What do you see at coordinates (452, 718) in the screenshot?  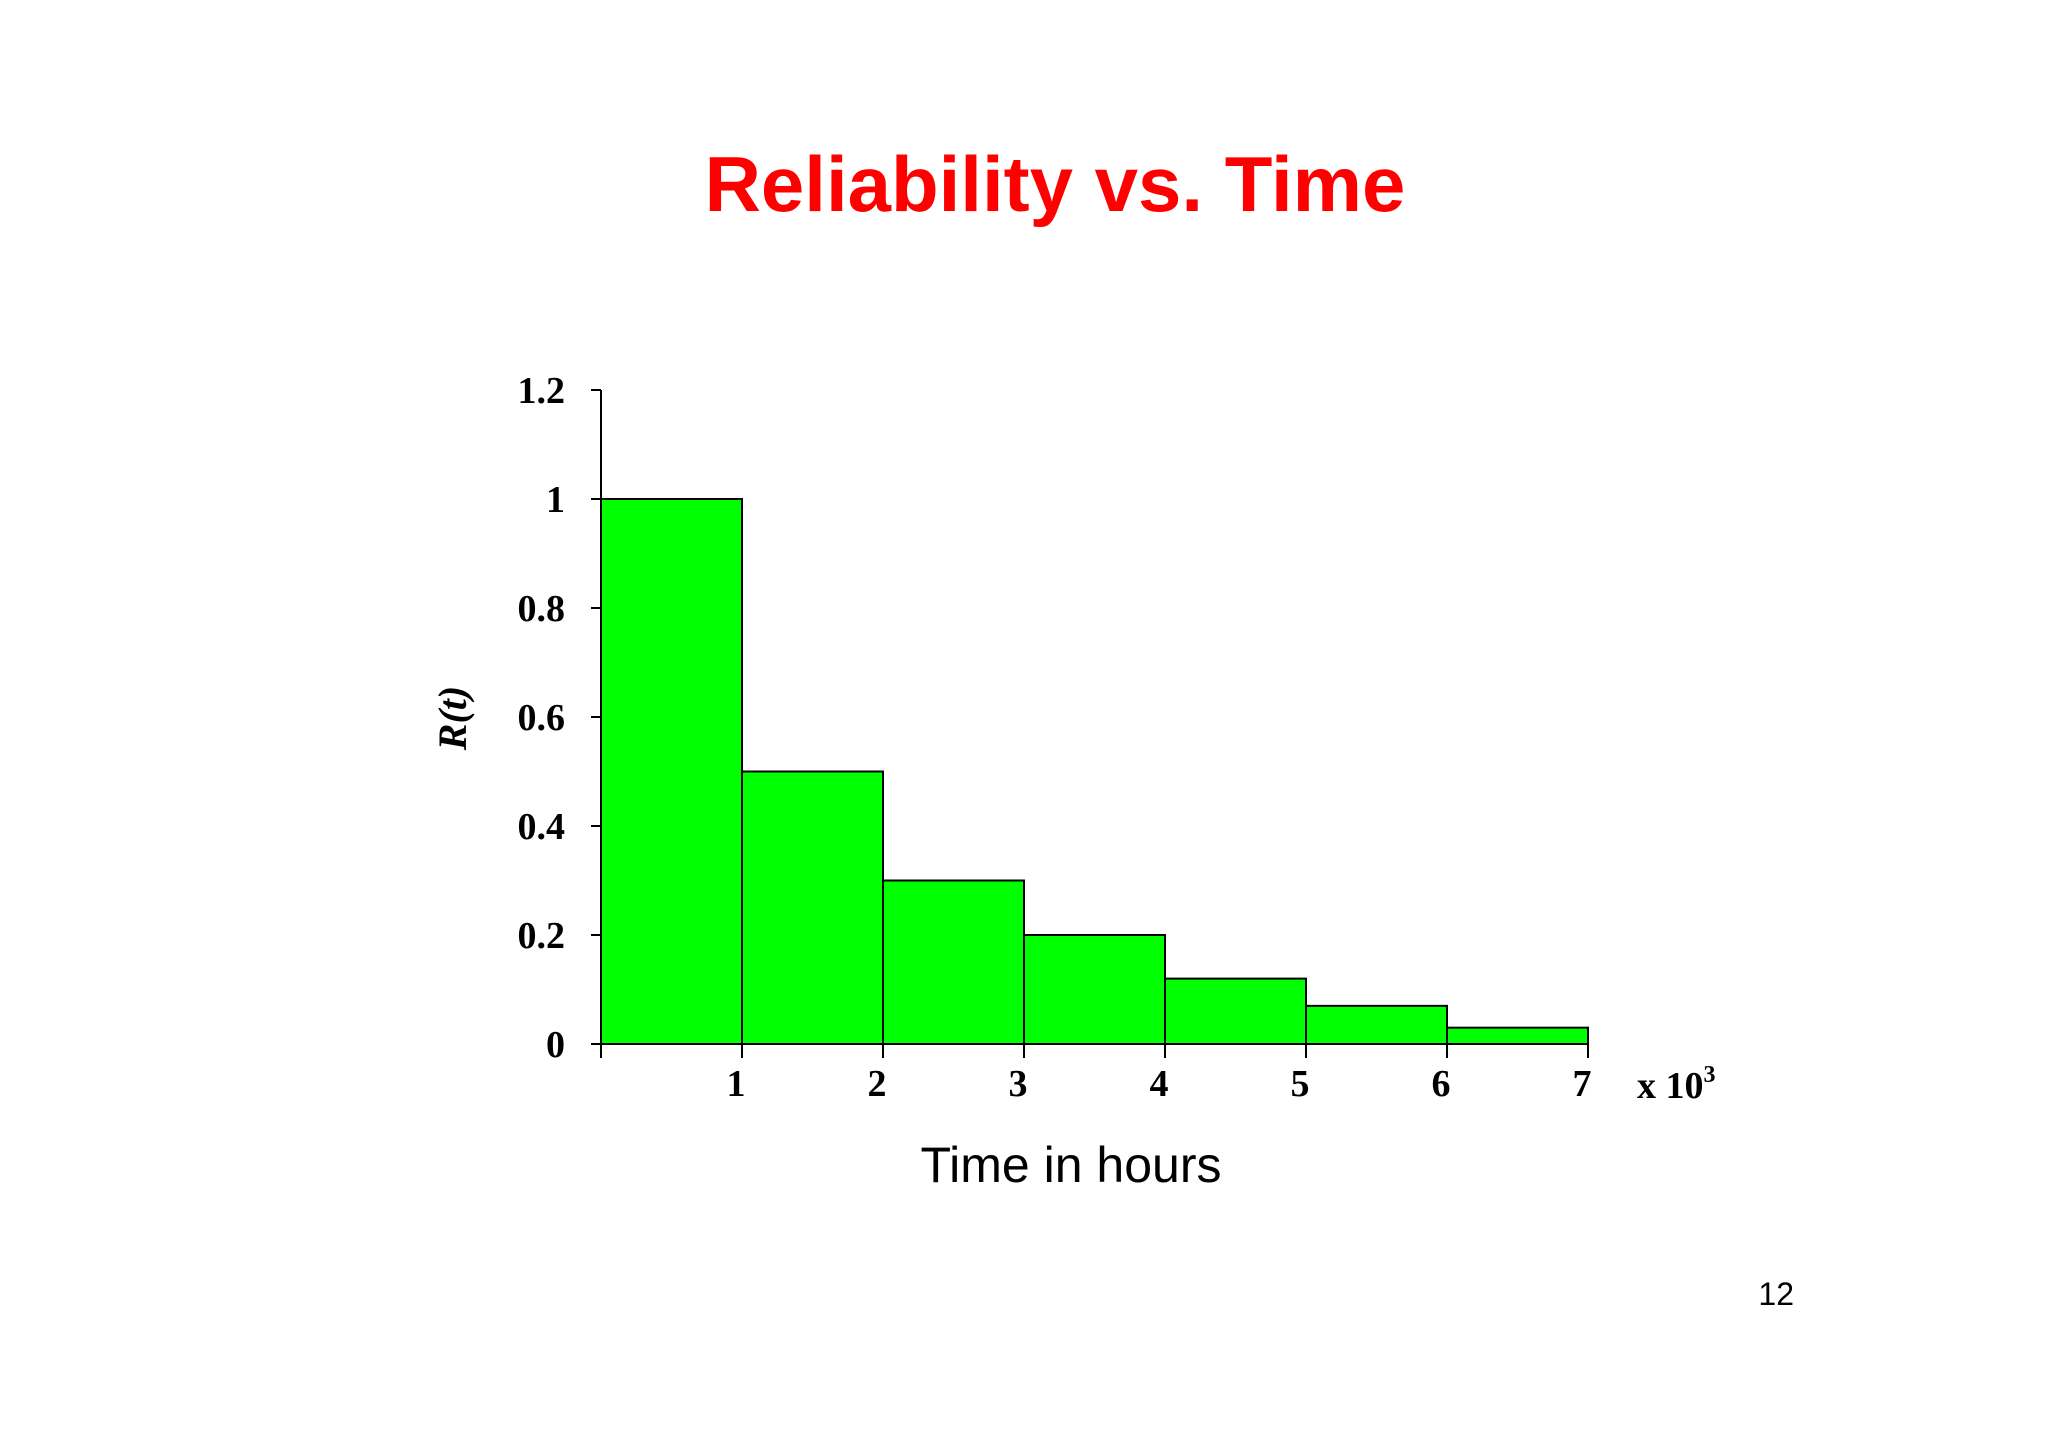 I see `y-axis-label: R(t)` at bounding box center [452, 718].